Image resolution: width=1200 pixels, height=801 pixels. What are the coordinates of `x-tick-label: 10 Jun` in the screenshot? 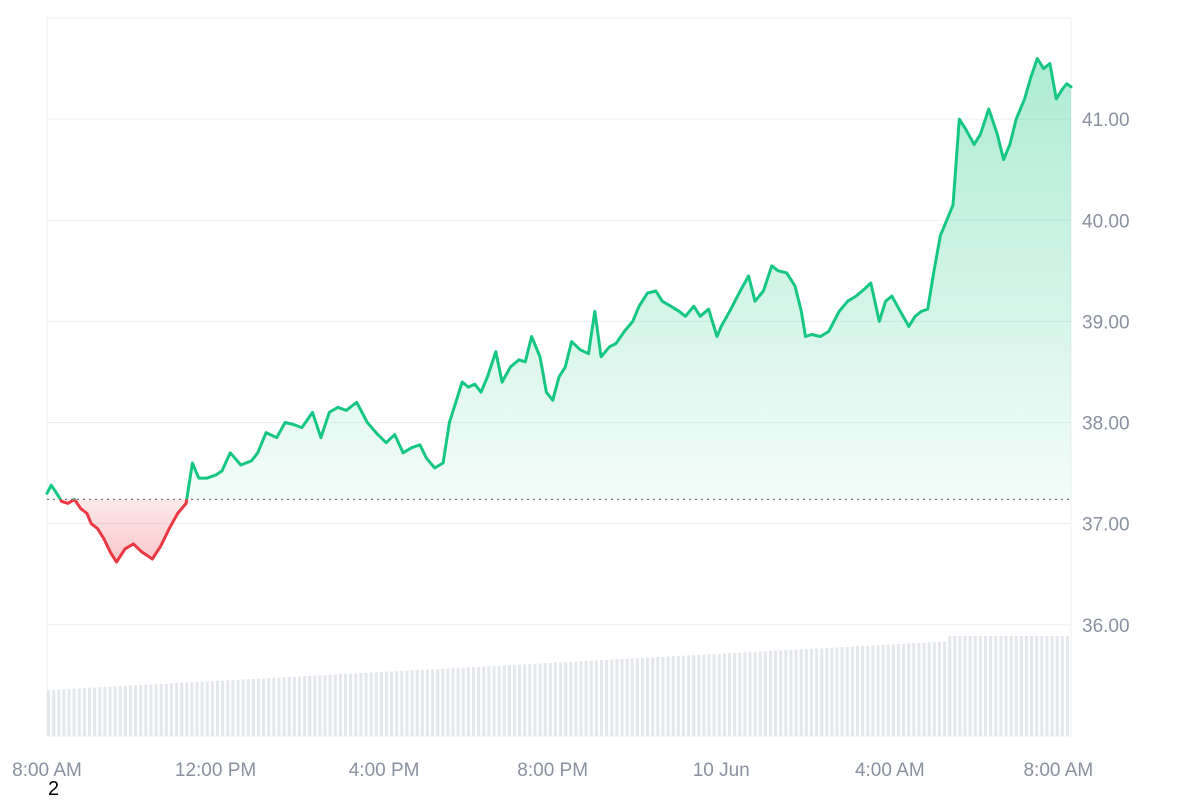 It's located at (721, 770).